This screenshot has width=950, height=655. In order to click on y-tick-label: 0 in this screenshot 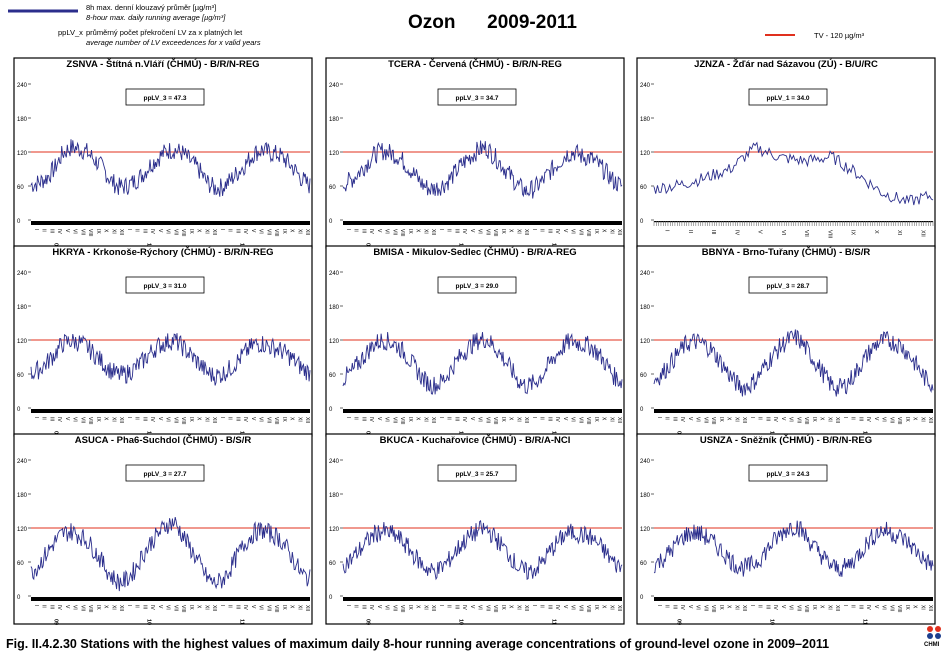, I will do `click(331, 598)`.